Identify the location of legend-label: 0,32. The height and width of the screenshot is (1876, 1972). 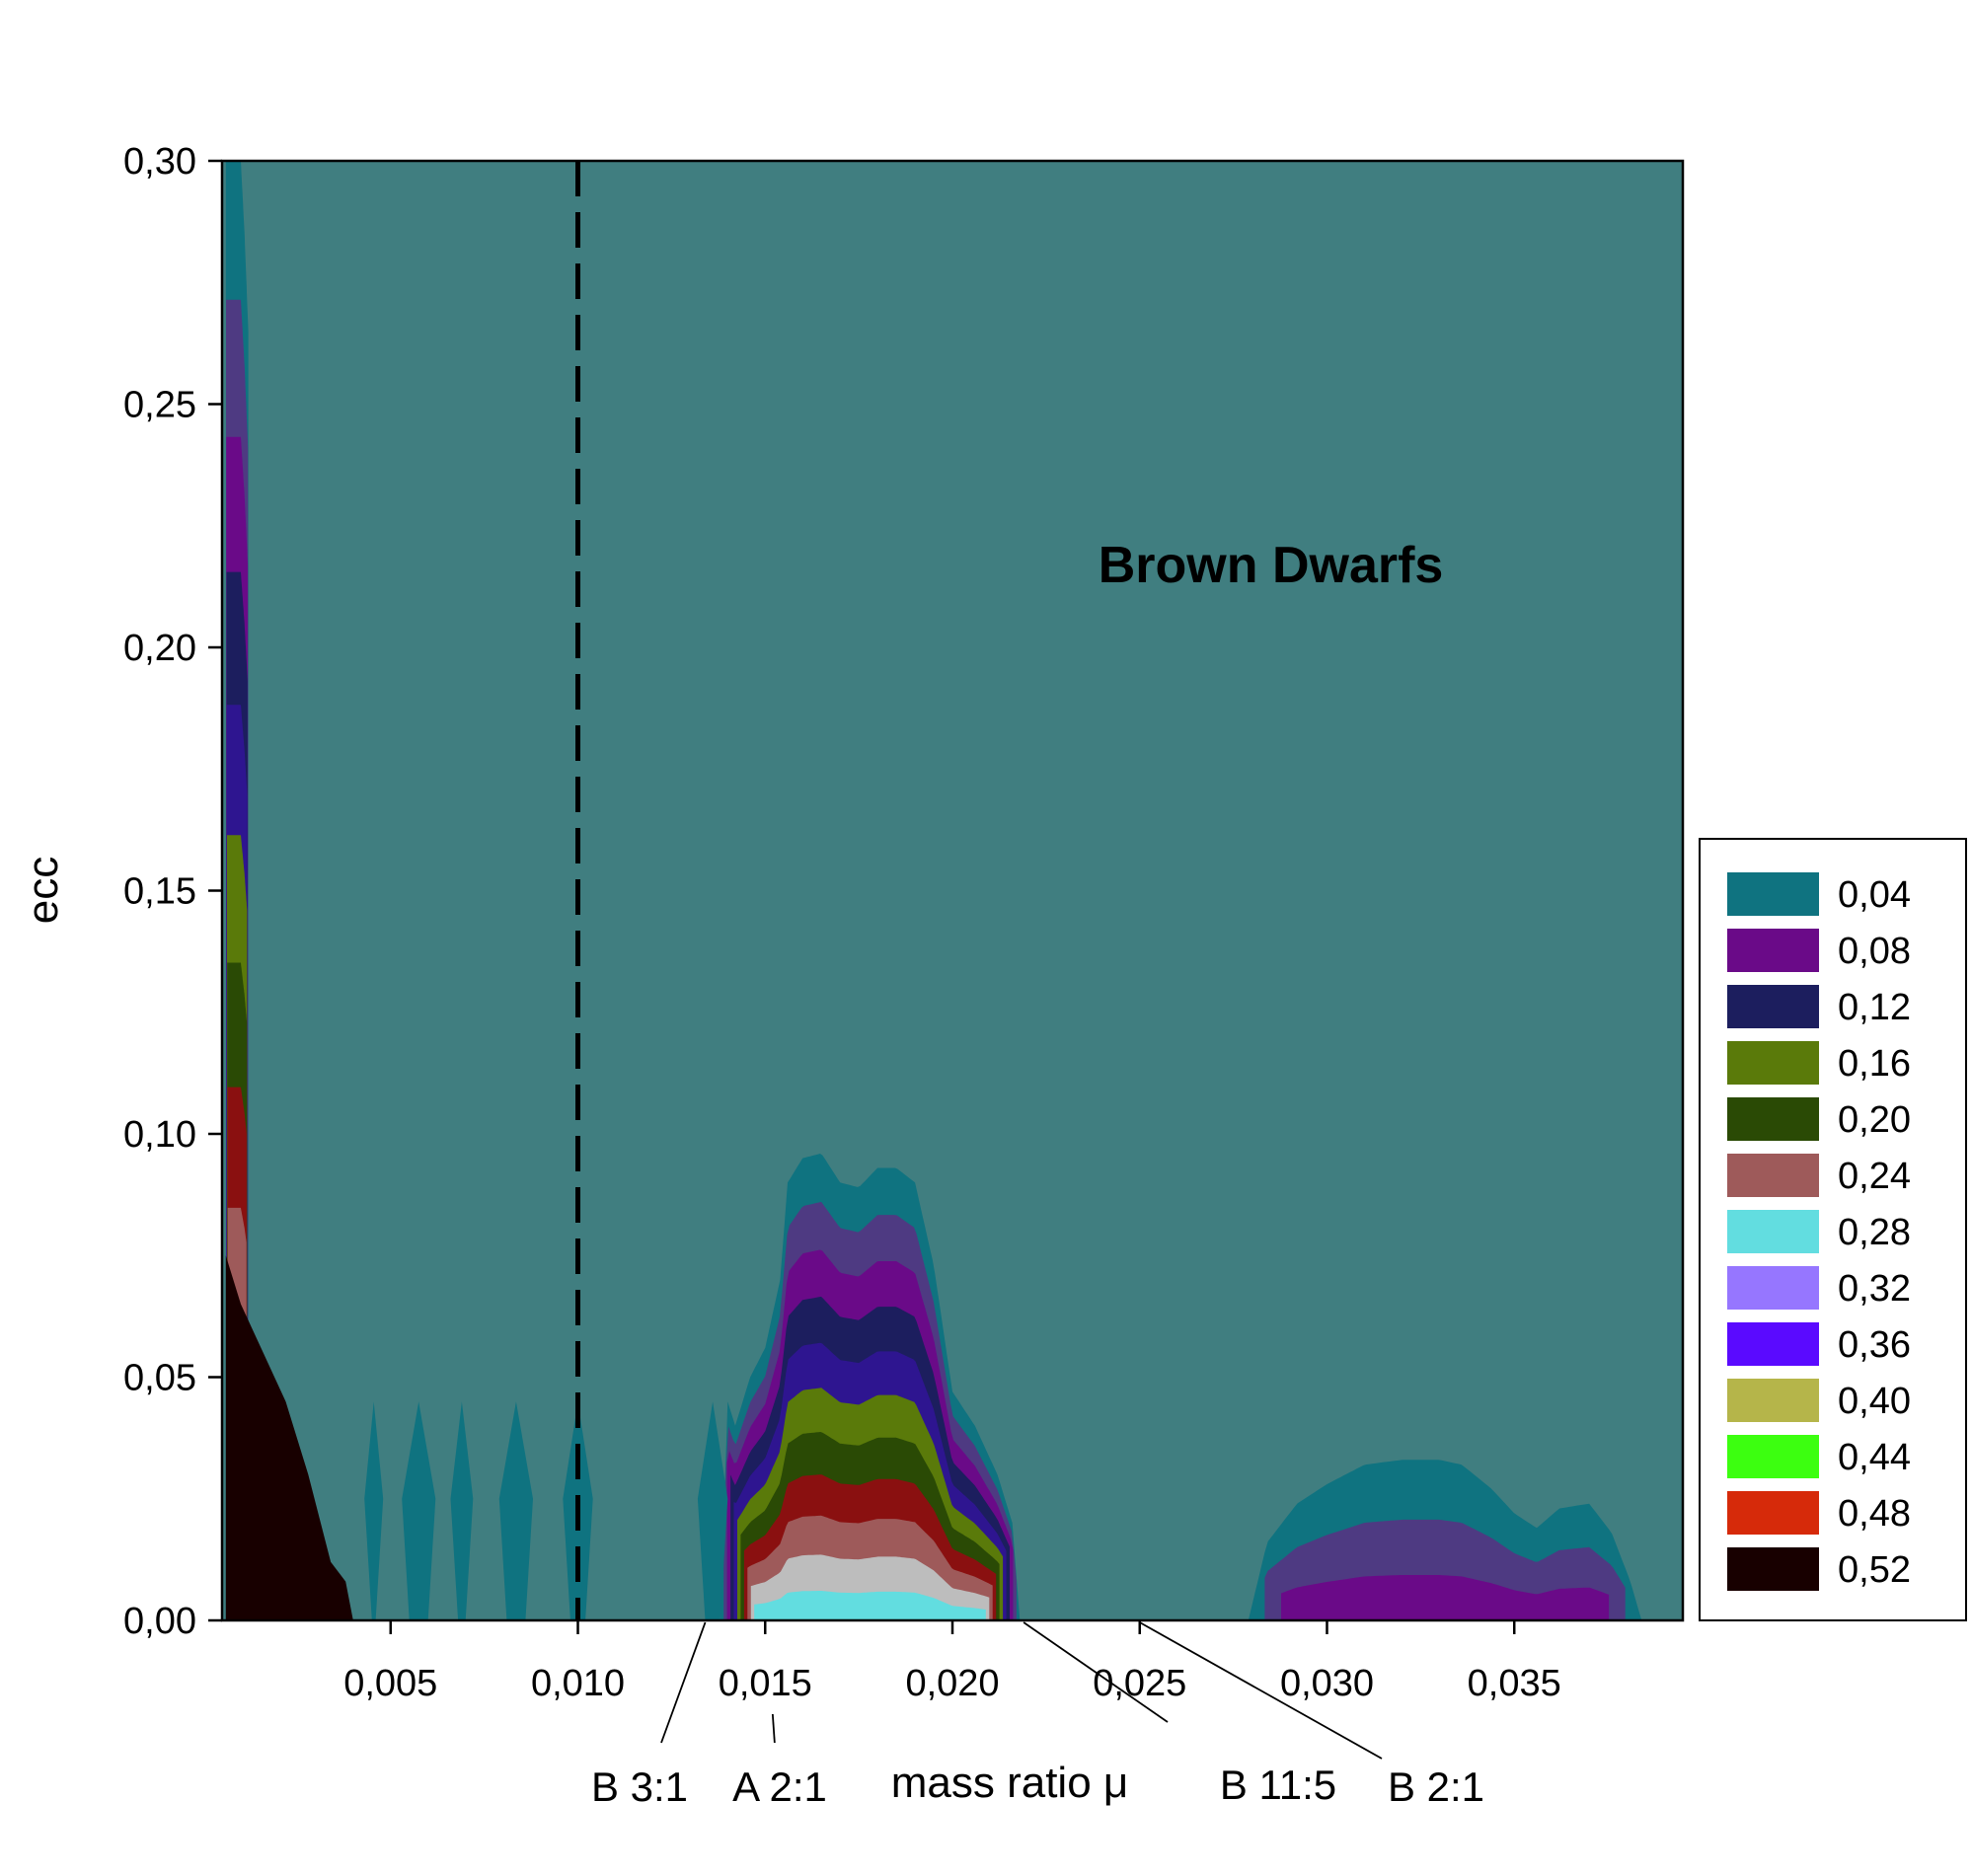
(1874, 1289).